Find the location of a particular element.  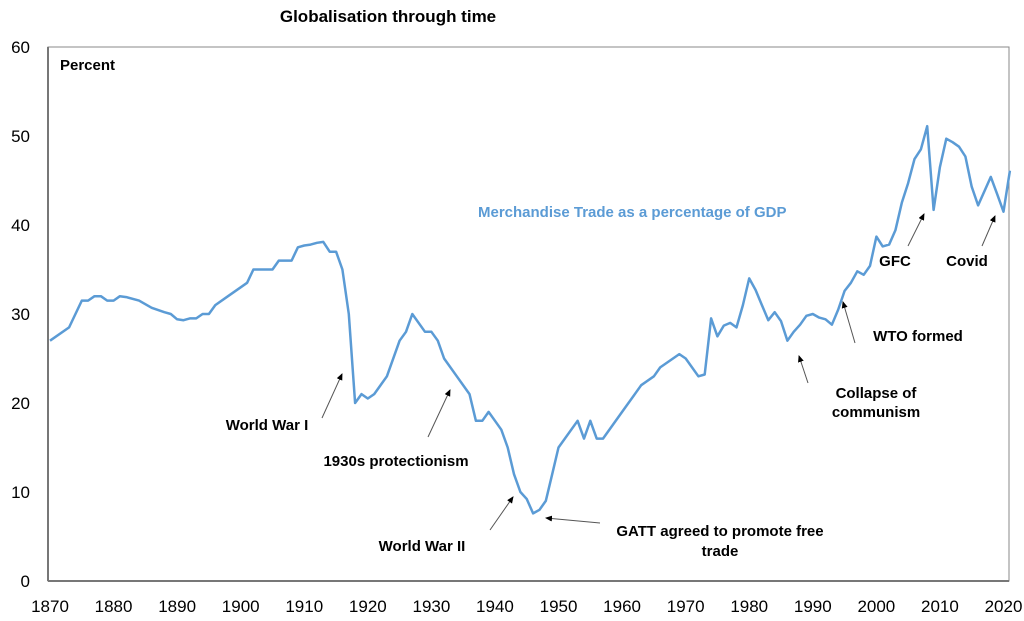

annotation-text: GATT agreed to promote free is located at coordinates (719, 531).